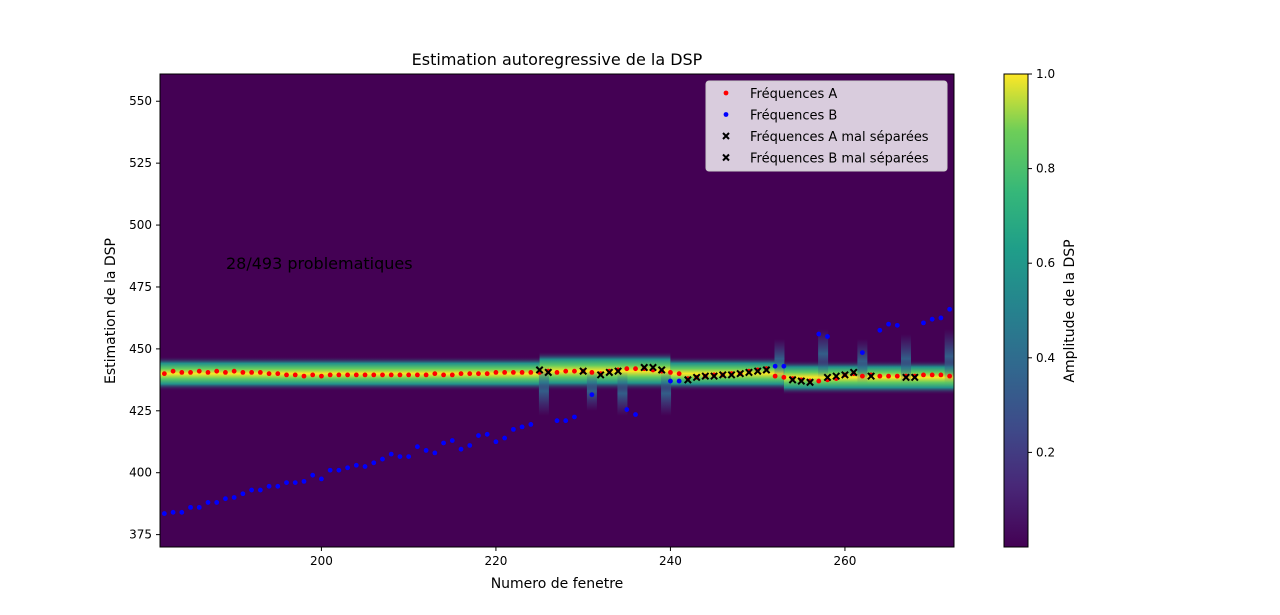 The image size is (1280, 615). I want to click on chart-title: Estimation autoregressive de la DSP, so click(557, 59).